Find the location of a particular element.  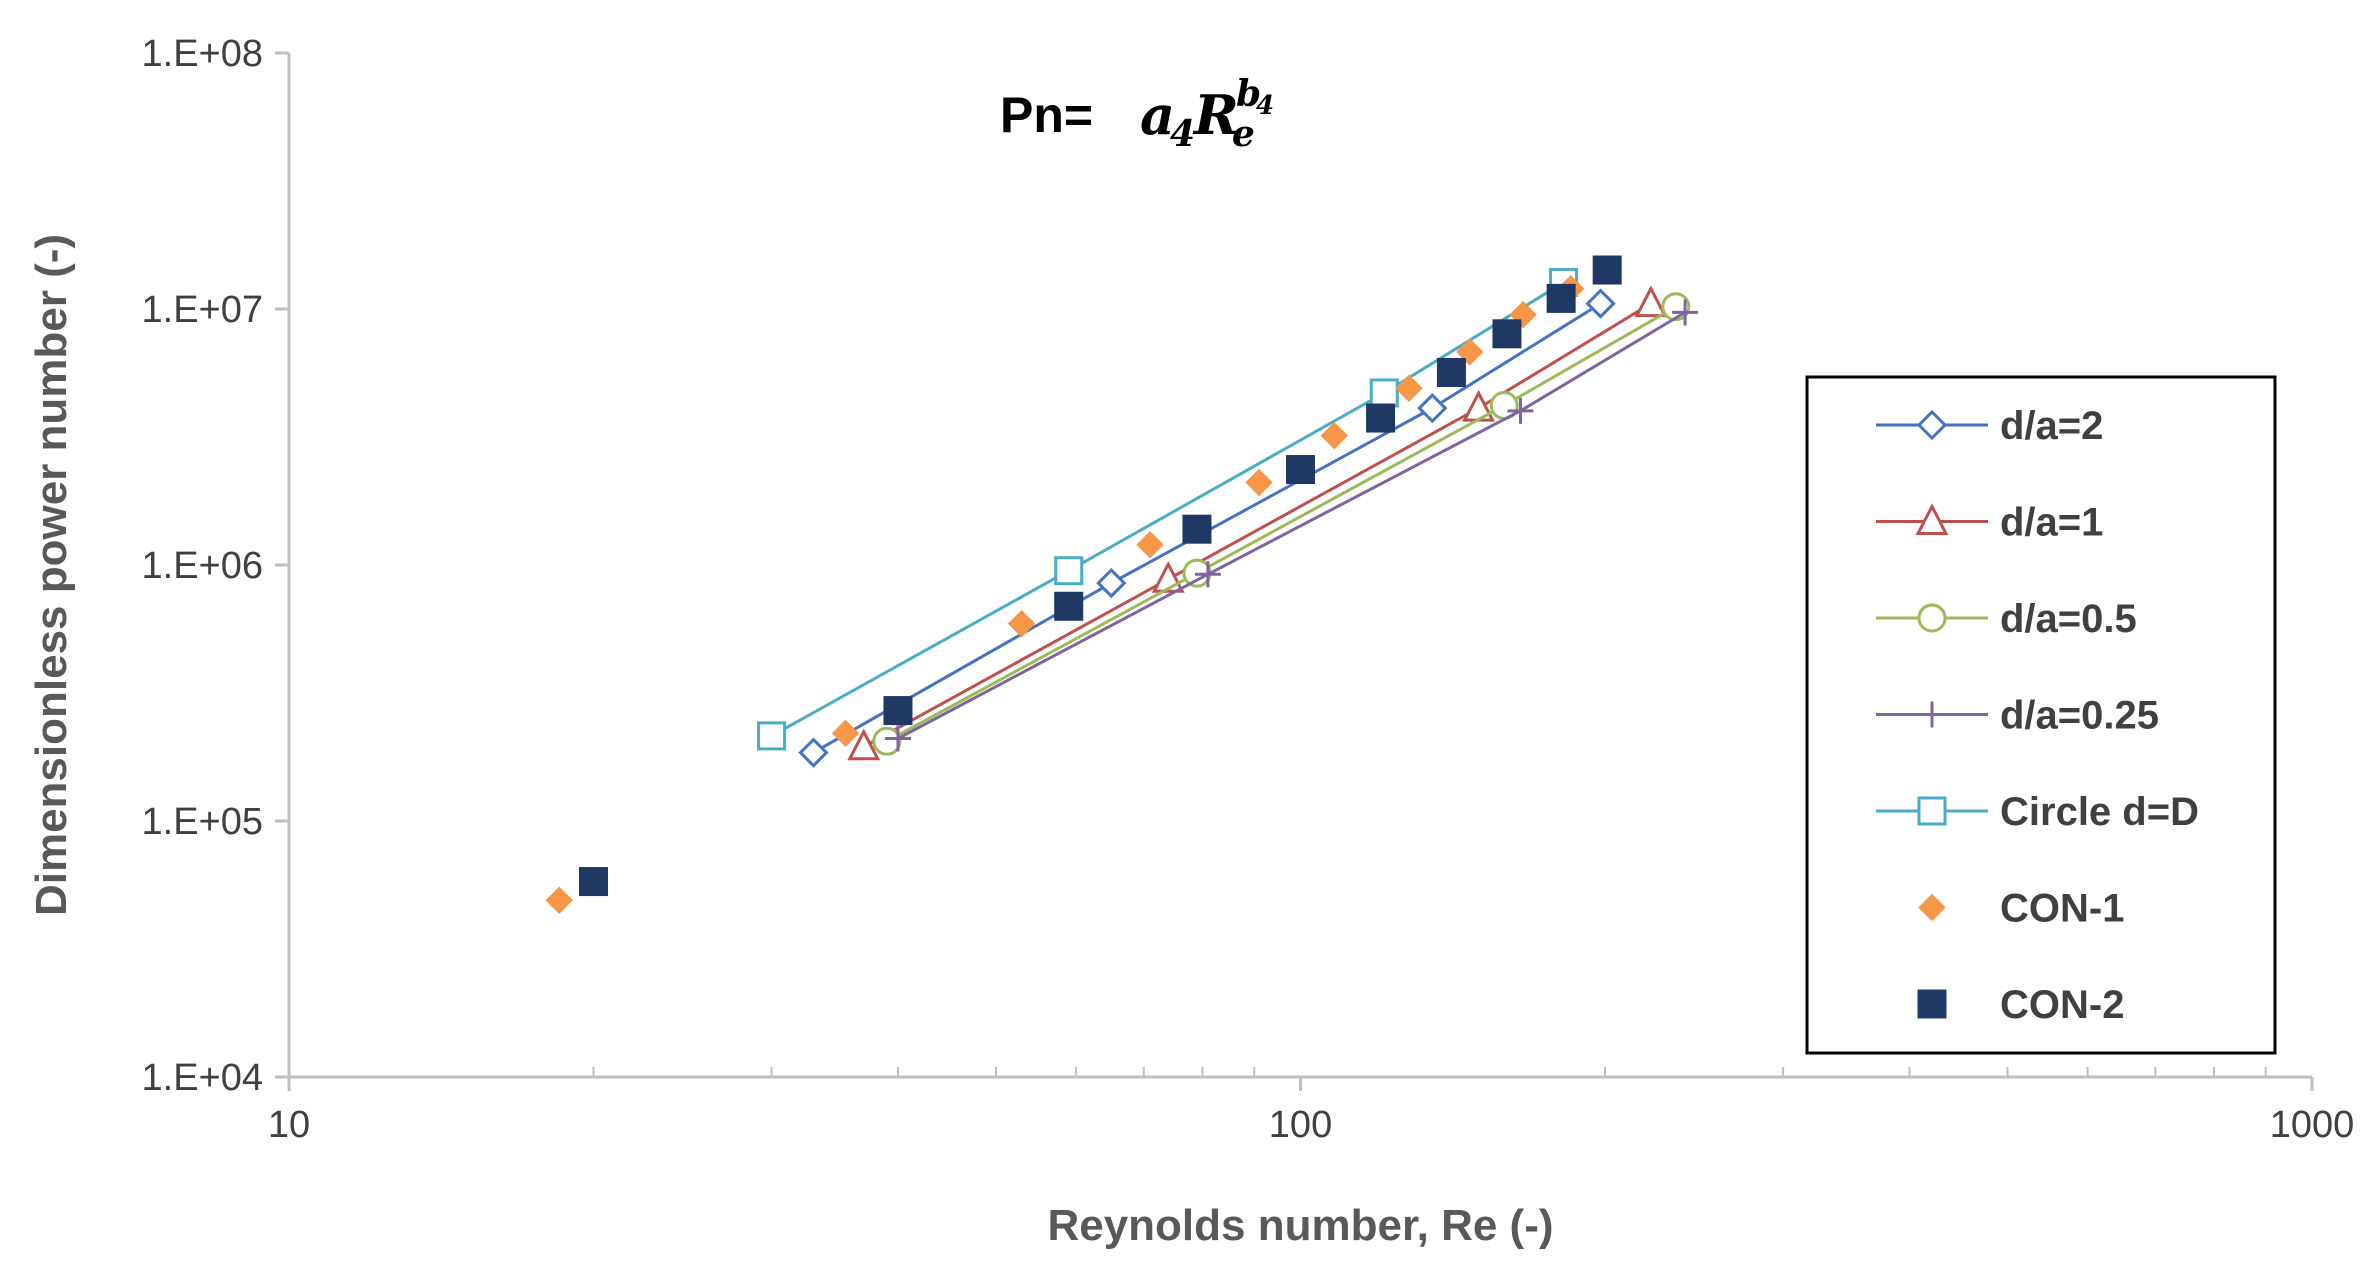

legend-item-d-a-0-5: d/a=0.5 is located at coordinates (2006, 619).